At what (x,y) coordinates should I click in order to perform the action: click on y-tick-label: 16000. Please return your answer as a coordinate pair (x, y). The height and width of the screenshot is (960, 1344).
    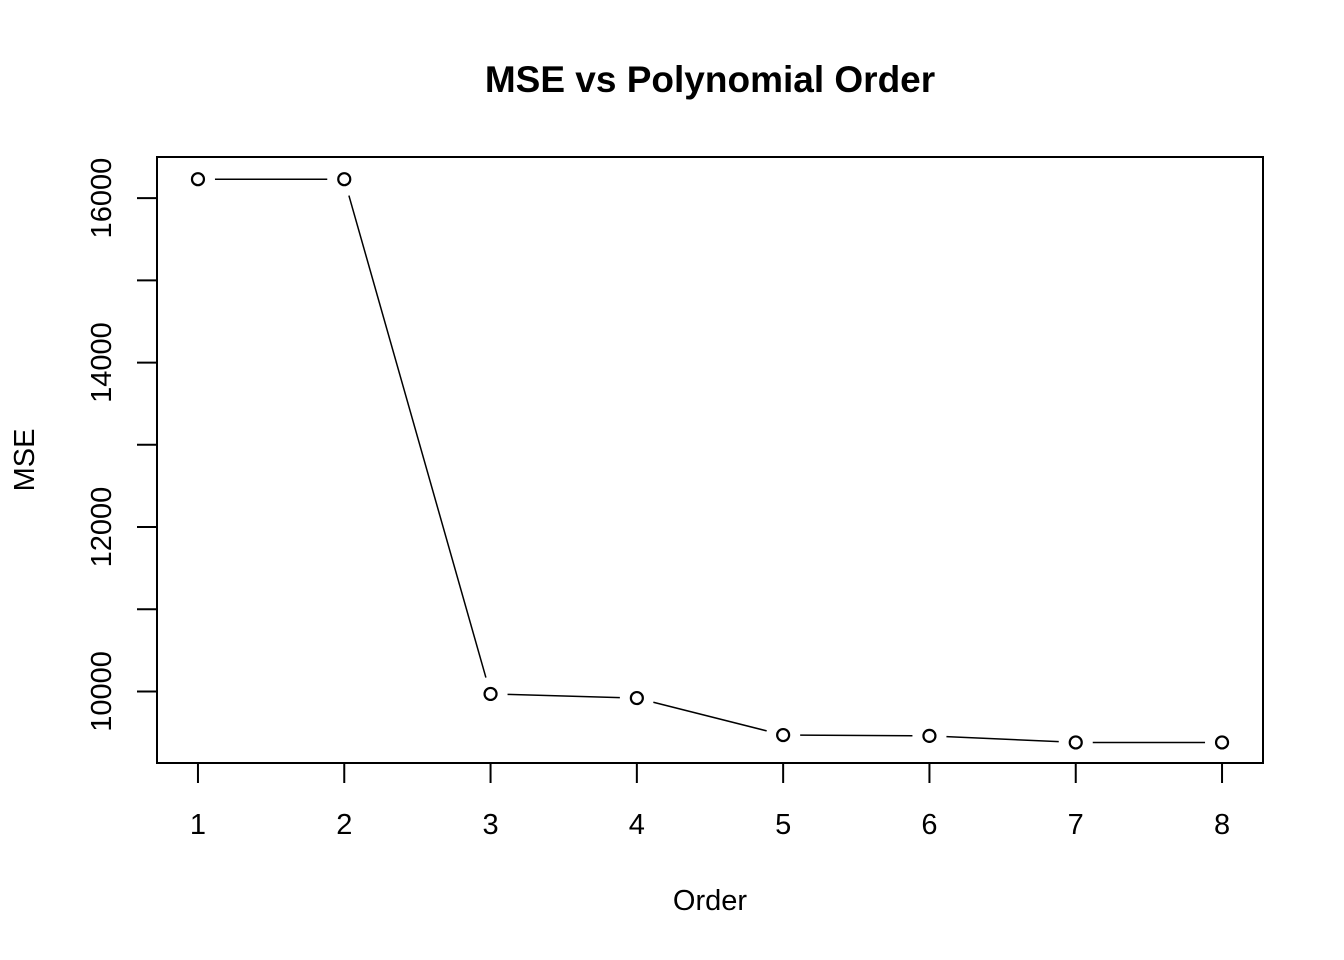
    Looking at the image, I should click on (102, 198).